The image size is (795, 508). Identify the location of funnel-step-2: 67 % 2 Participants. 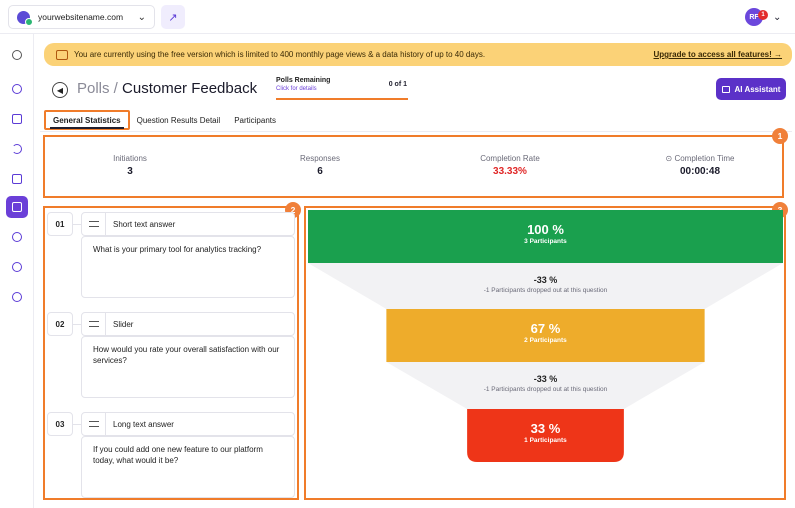
(545, 332).